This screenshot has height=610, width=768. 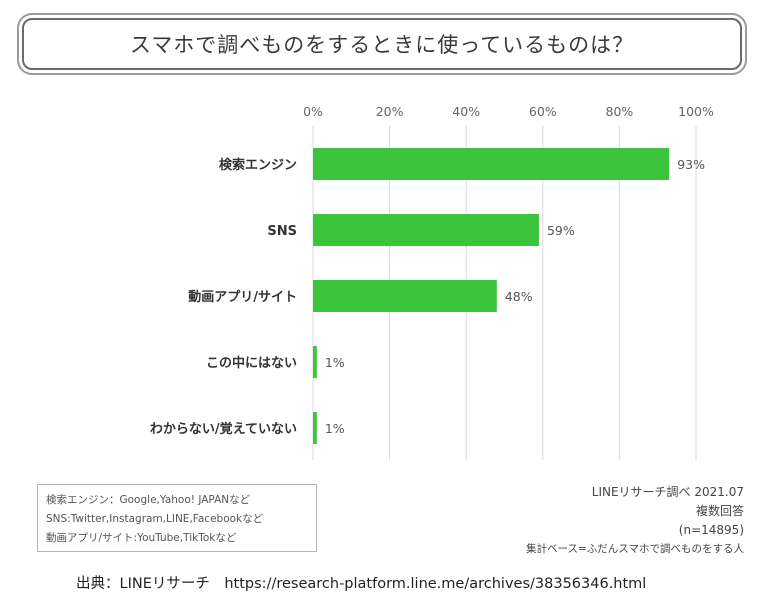 I want to click on value-label: 48%, so click(x=519, y=296).